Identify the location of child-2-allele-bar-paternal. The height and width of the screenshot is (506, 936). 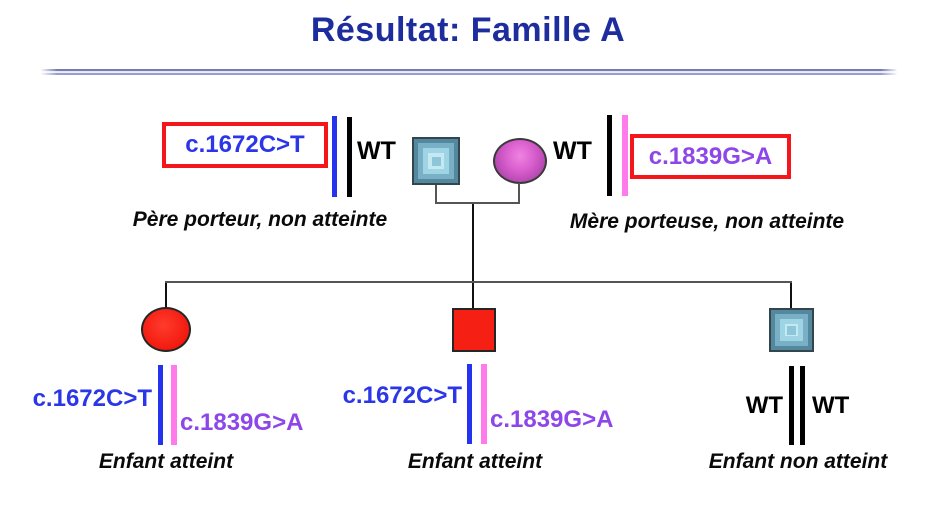
(469, 404).